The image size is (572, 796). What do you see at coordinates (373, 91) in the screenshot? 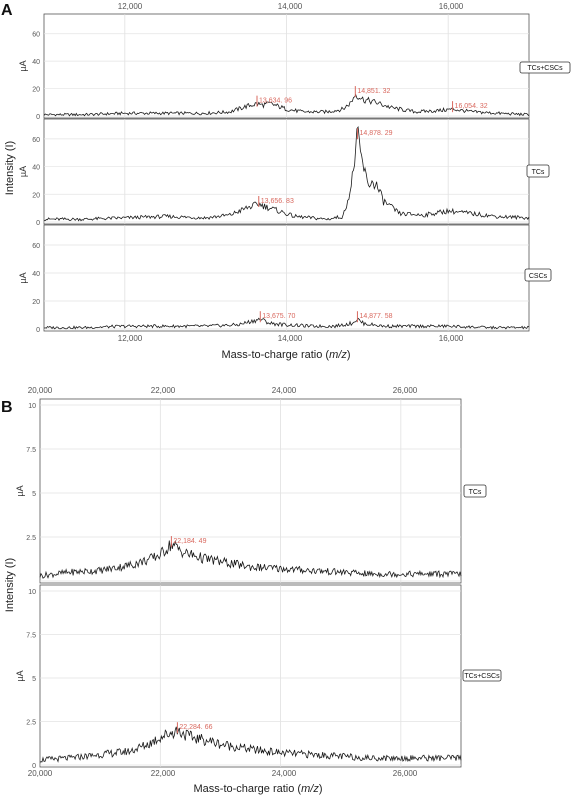
I see `peak-label: 14,851. 32` at bounding box center [373, 91].